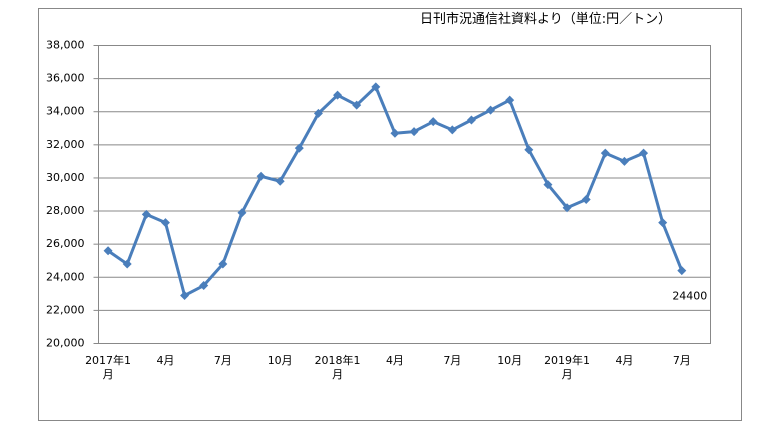 Image resolution: width=770 pixels, height=434 pixels. What do you see at coordinates (65, 243) in the screenshot?
I see `y-tick-label: 26,000` at bounding box center [65, 243].